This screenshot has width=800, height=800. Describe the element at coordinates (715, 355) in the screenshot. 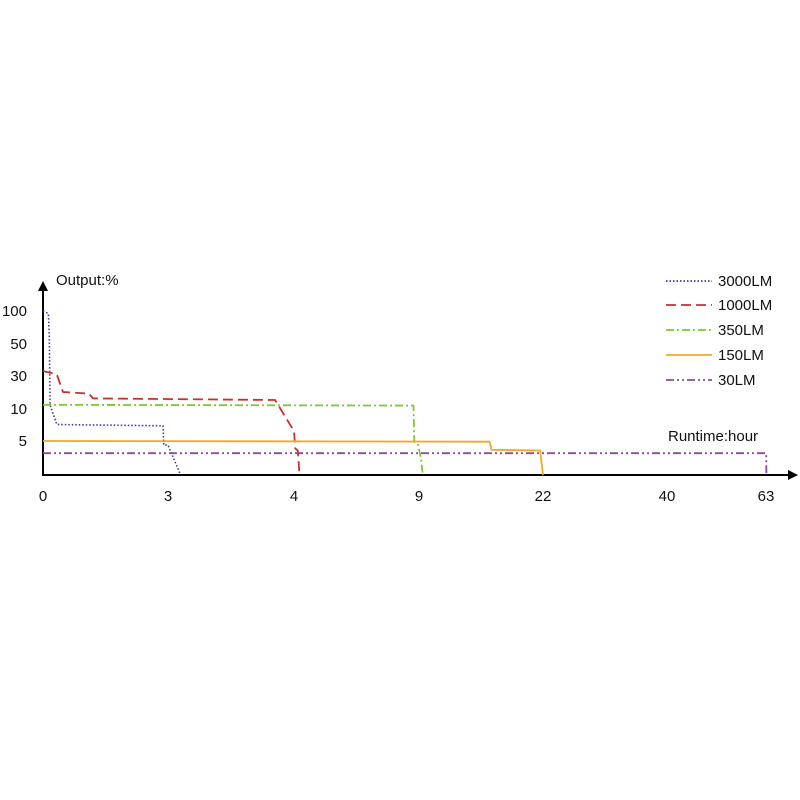

I see `legend-item: 150LM` at that location.